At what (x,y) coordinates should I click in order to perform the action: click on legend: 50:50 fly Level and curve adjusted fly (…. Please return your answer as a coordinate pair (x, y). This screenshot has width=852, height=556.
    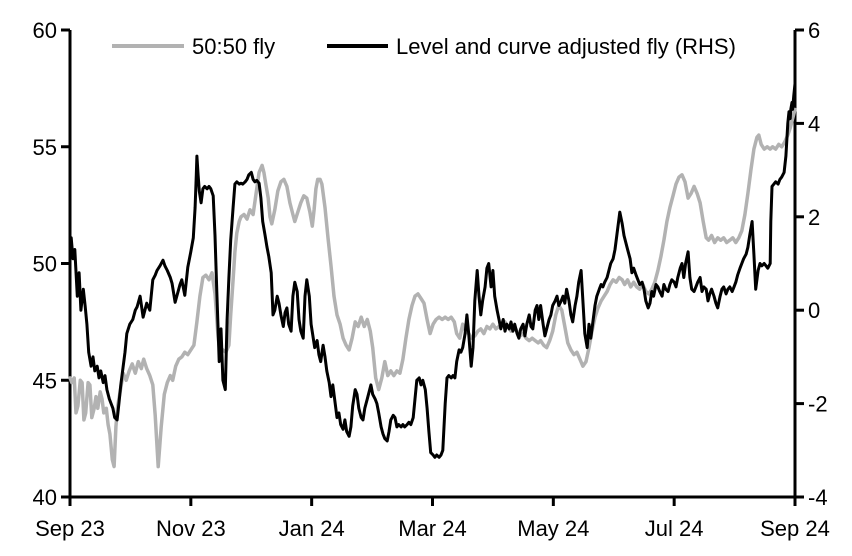
    Looking at the image, I should click on (424, 46).